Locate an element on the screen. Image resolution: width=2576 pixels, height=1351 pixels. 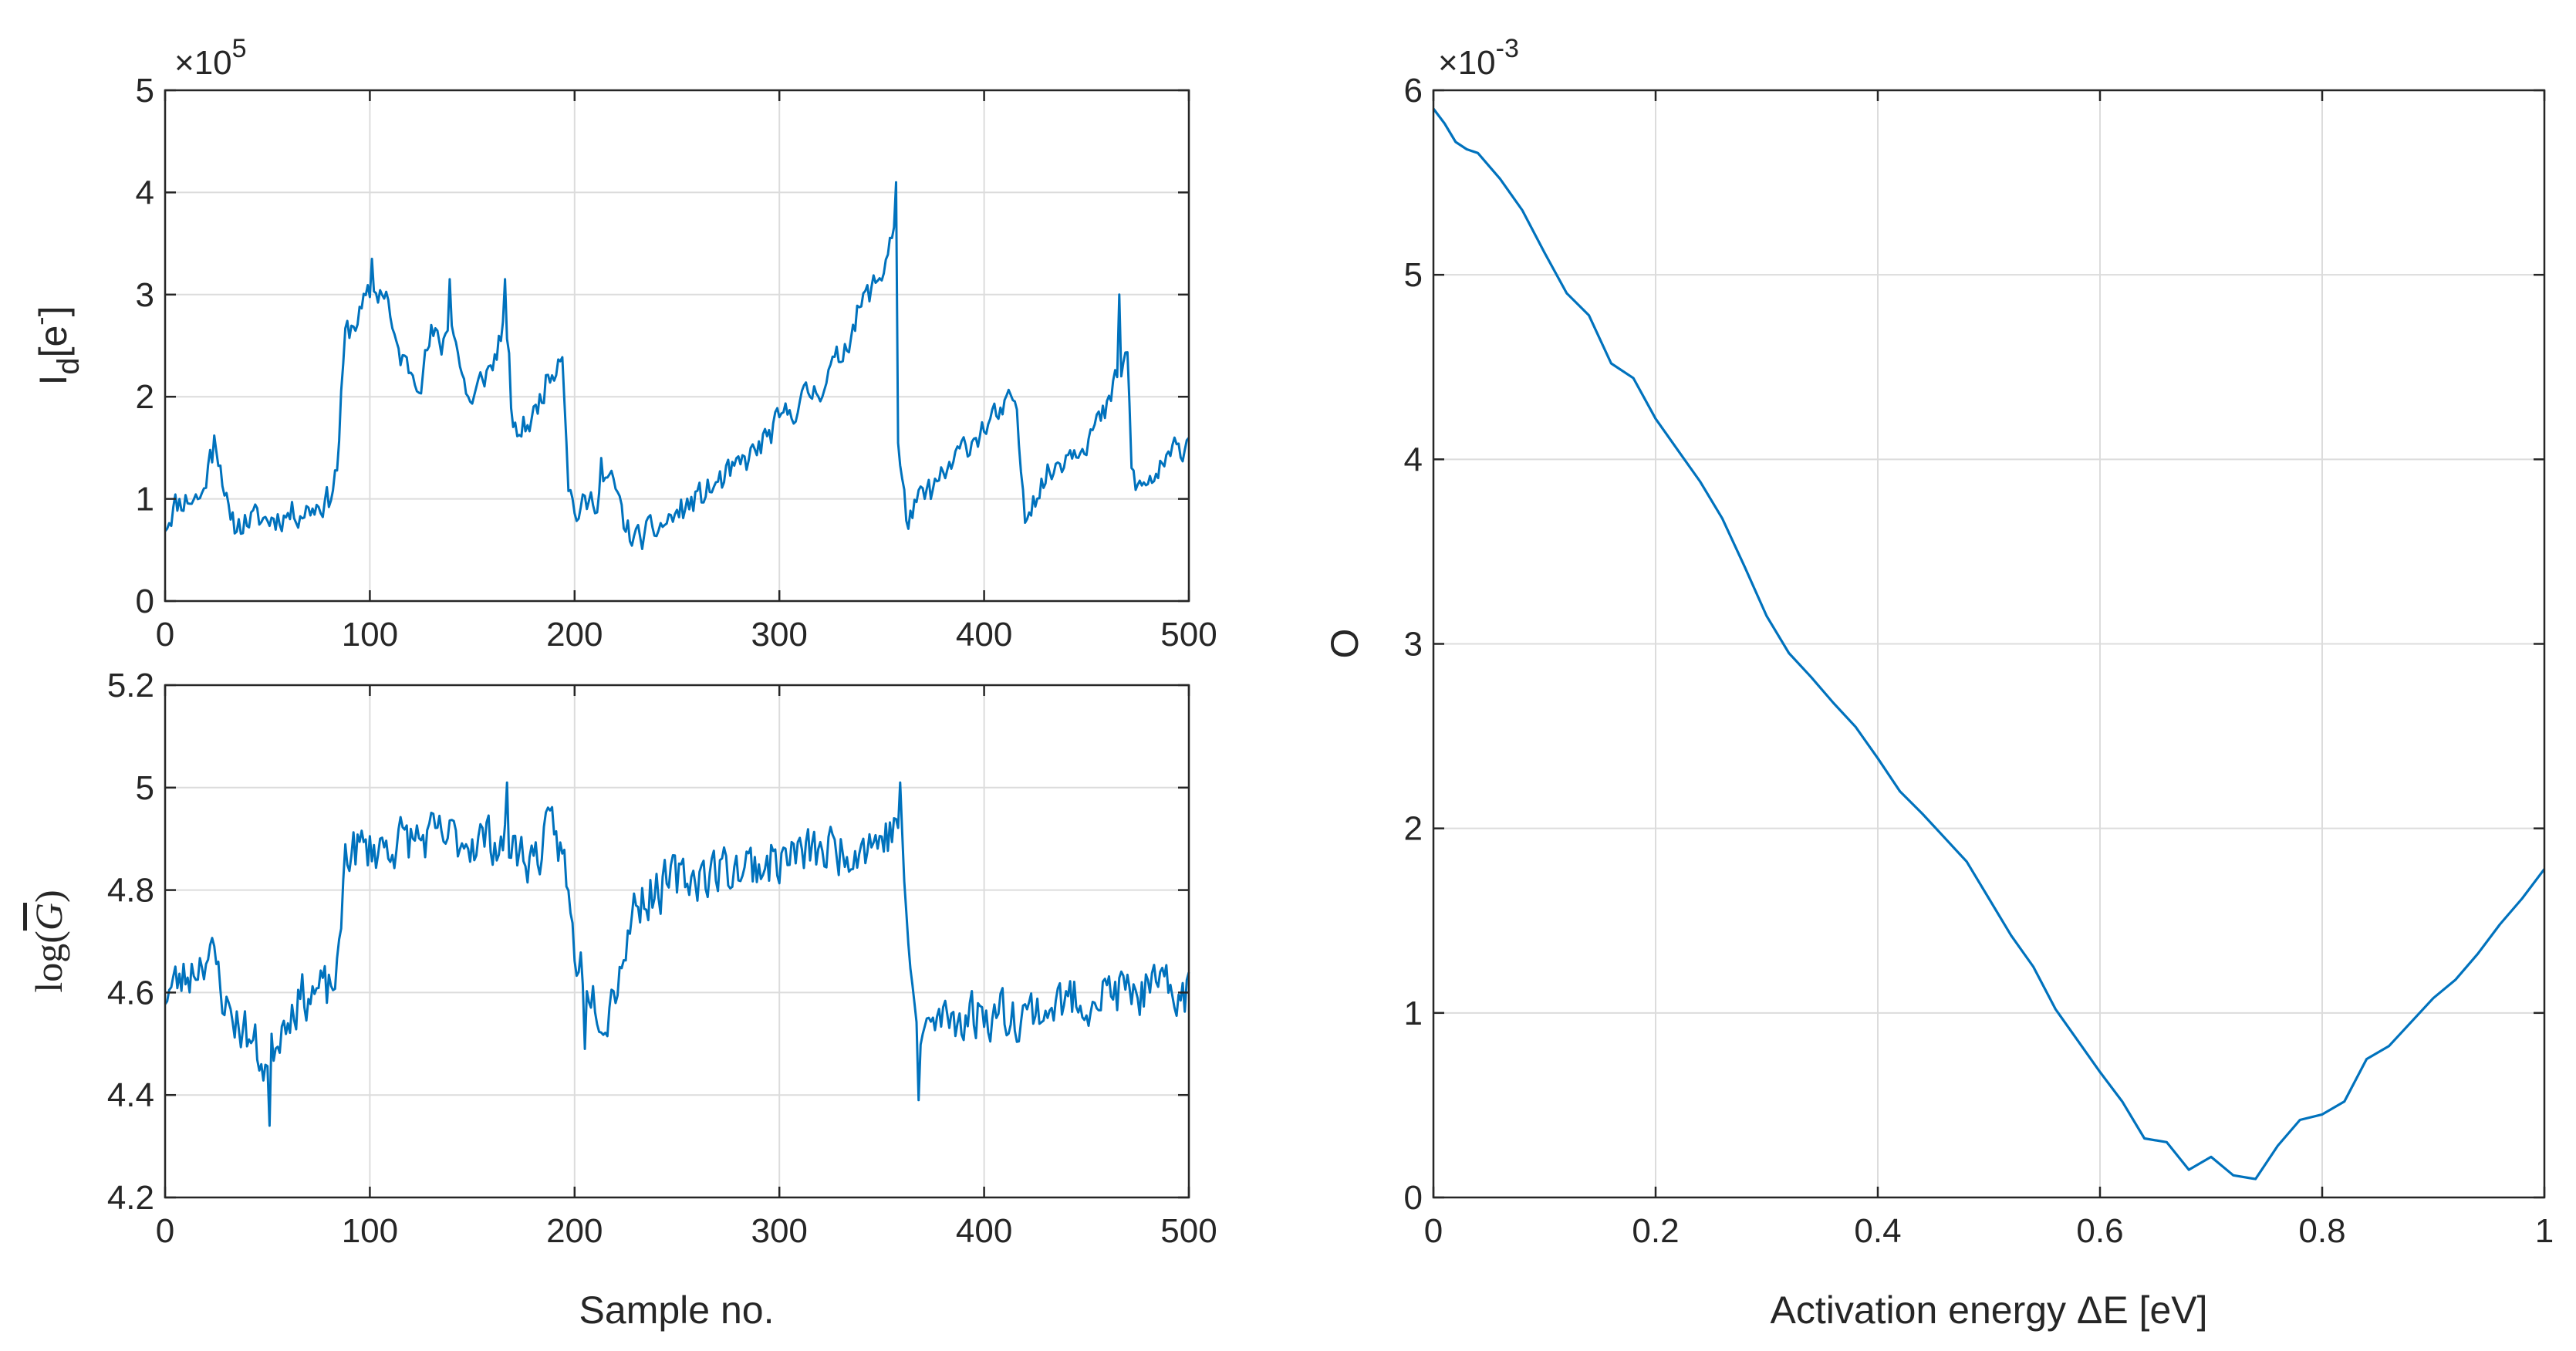
right-y-tick-label: 4 is located at coordinates (1414, 459).